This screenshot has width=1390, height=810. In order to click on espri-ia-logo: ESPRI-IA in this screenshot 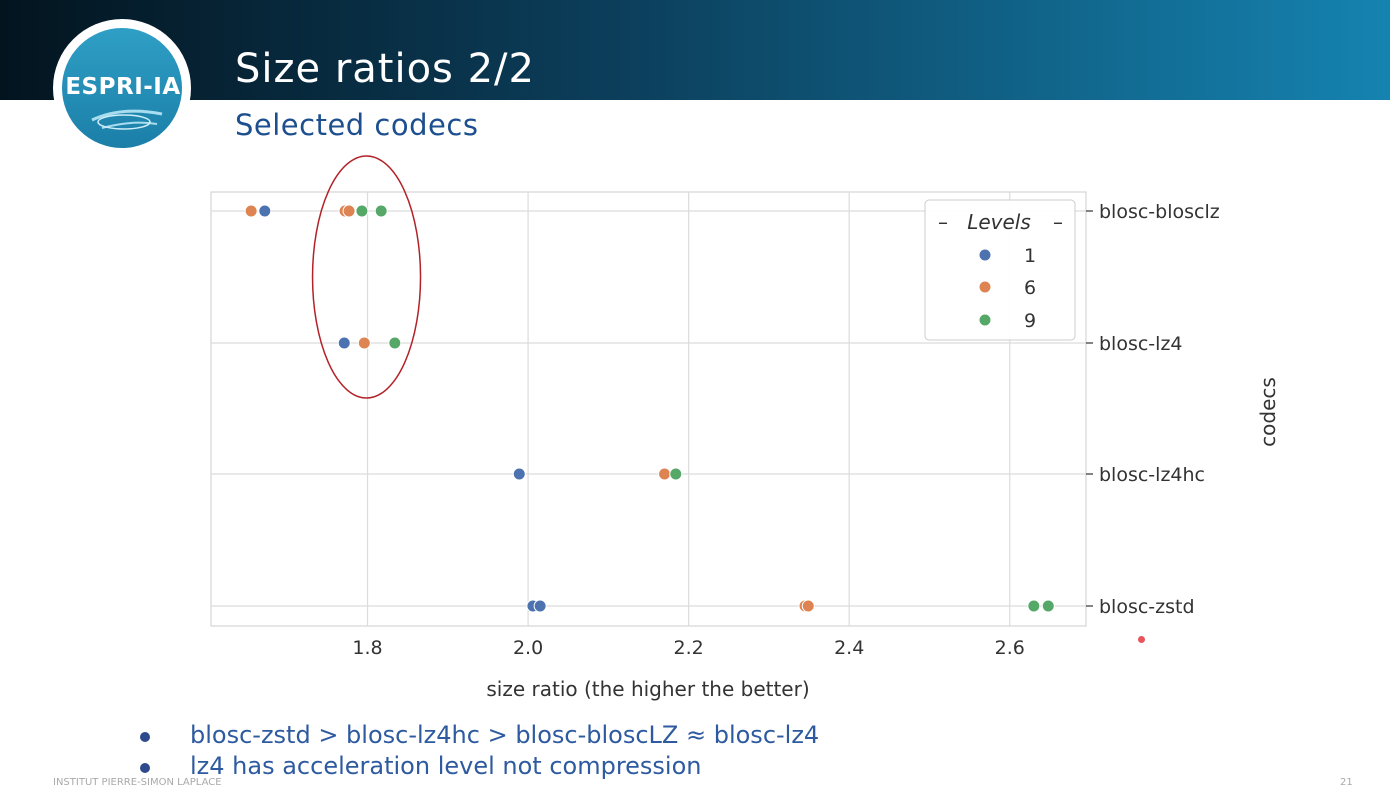, I will do `click(122, 88)`.